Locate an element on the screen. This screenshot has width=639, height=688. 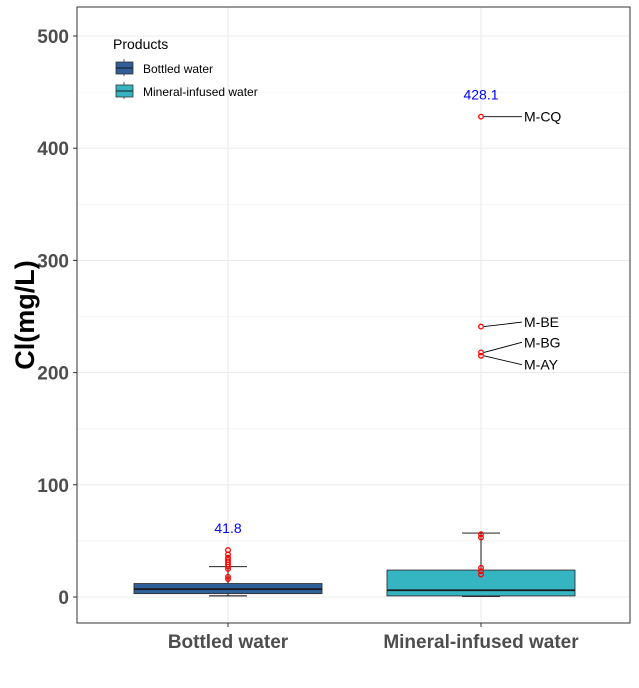
legend-item: Bottled water is located at coordinates (164, 67).